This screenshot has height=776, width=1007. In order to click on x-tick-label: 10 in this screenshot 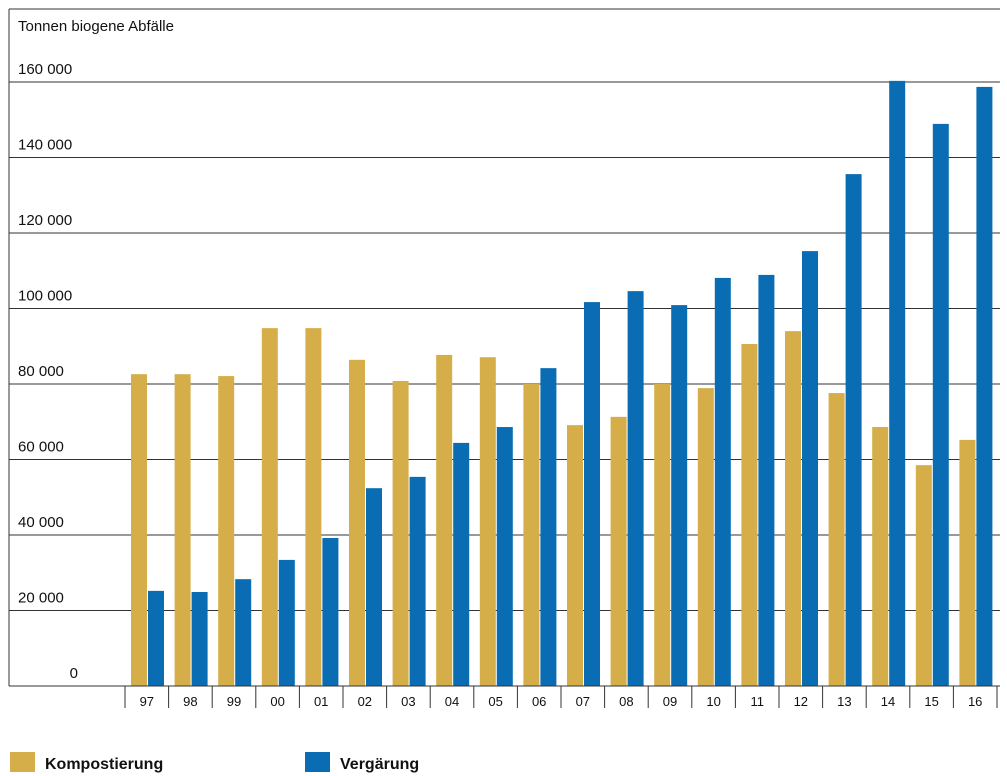, I will do `click(713, 701)`.